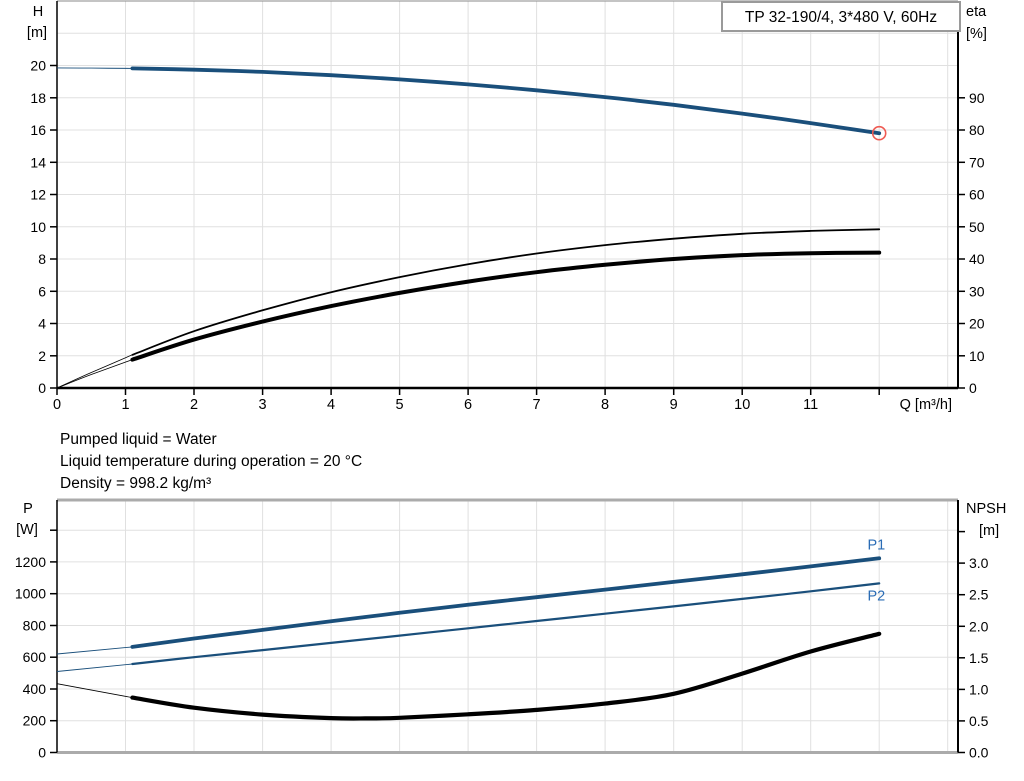 The width and height of the screenshot is (1024, 781). What do you see at coordinates (38, 98) in the screenshot?
I see `y-left-tick-label: 18` at bounding box center [38, 98].